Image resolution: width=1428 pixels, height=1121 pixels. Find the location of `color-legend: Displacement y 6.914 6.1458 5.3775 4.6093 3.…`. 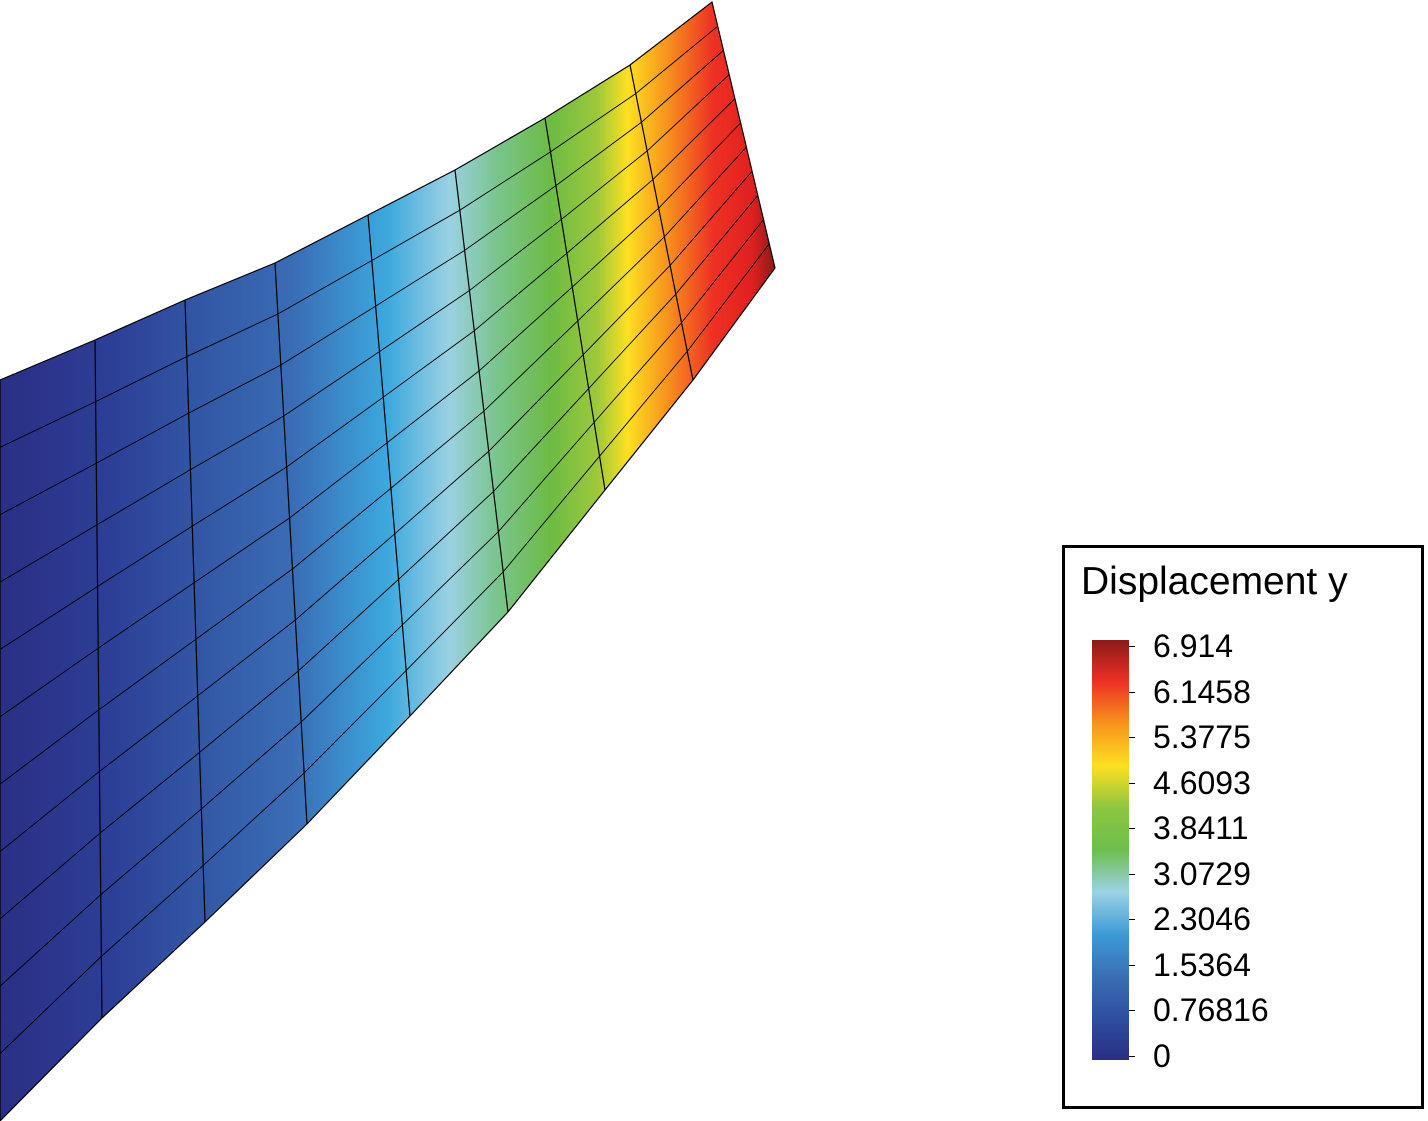

color-legend: Displacement y 6.914 6.1458 5.3775 4.6093 3.… is located at coordinates (1243, 827).